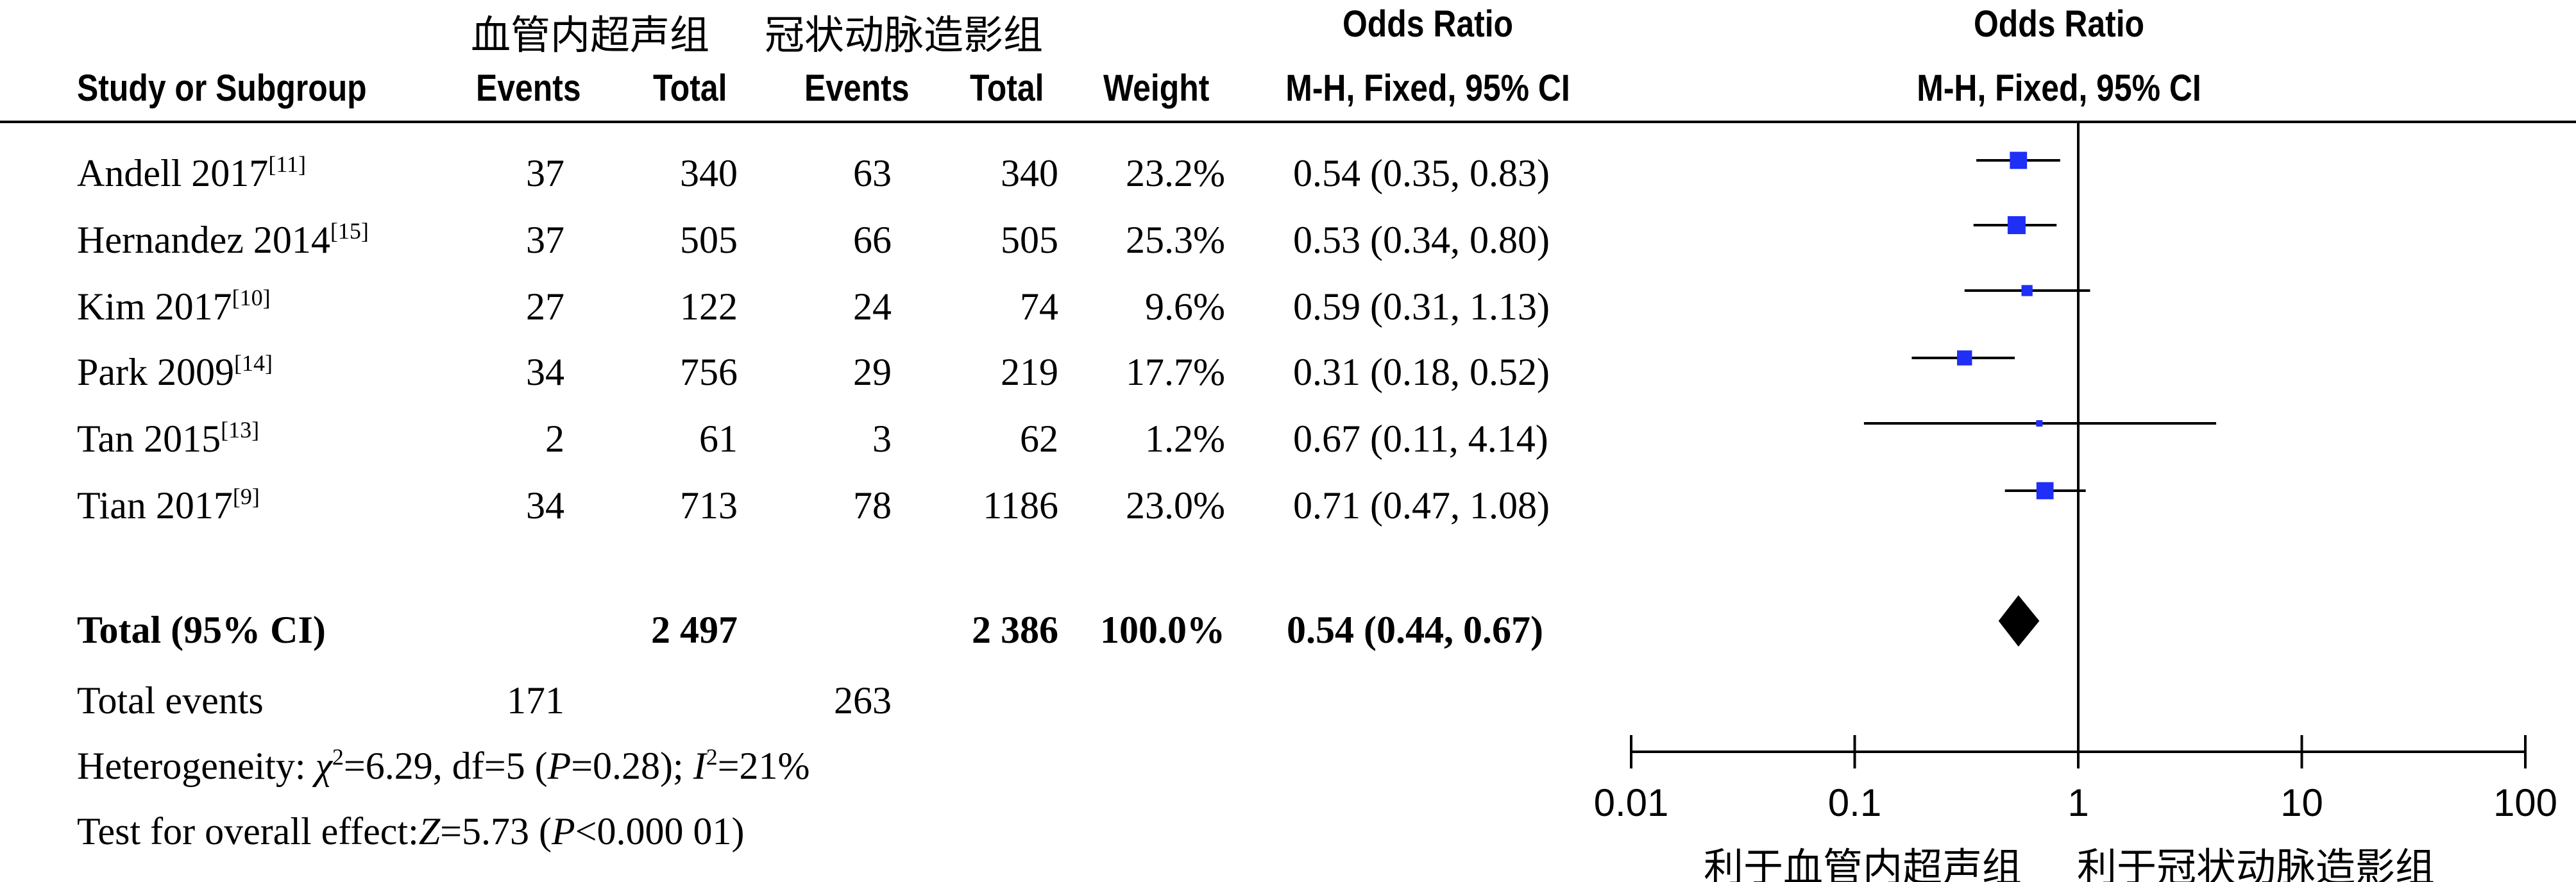 The image size is (2576, 882). I want to click on events2-cell: 29, so click(872, 372).